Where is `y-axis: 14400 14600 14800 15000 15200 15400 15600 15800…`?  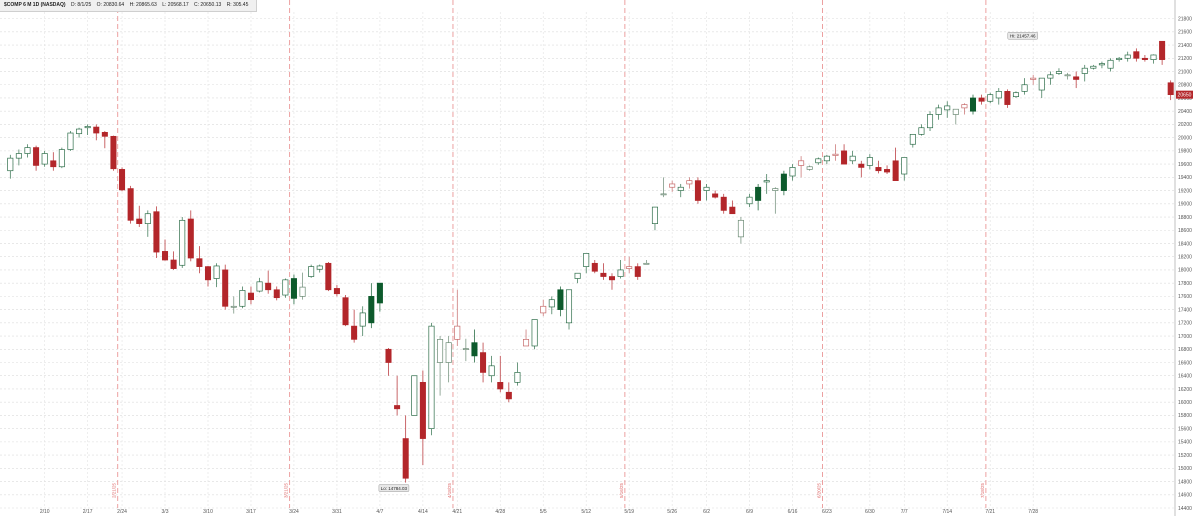
y-axis: 14400 14600 14800 15000 15200 15400 15600 15800… is located at coordinates (1183, 258).